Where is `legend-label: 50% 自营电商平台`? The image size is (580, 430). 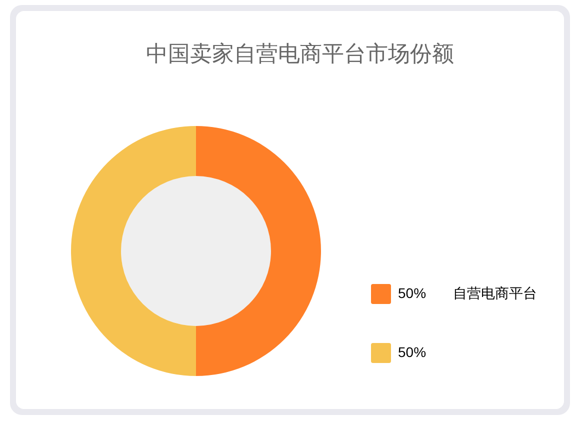
legend-label: 50% 自营电商平台 is located at coordinates (468, 292).